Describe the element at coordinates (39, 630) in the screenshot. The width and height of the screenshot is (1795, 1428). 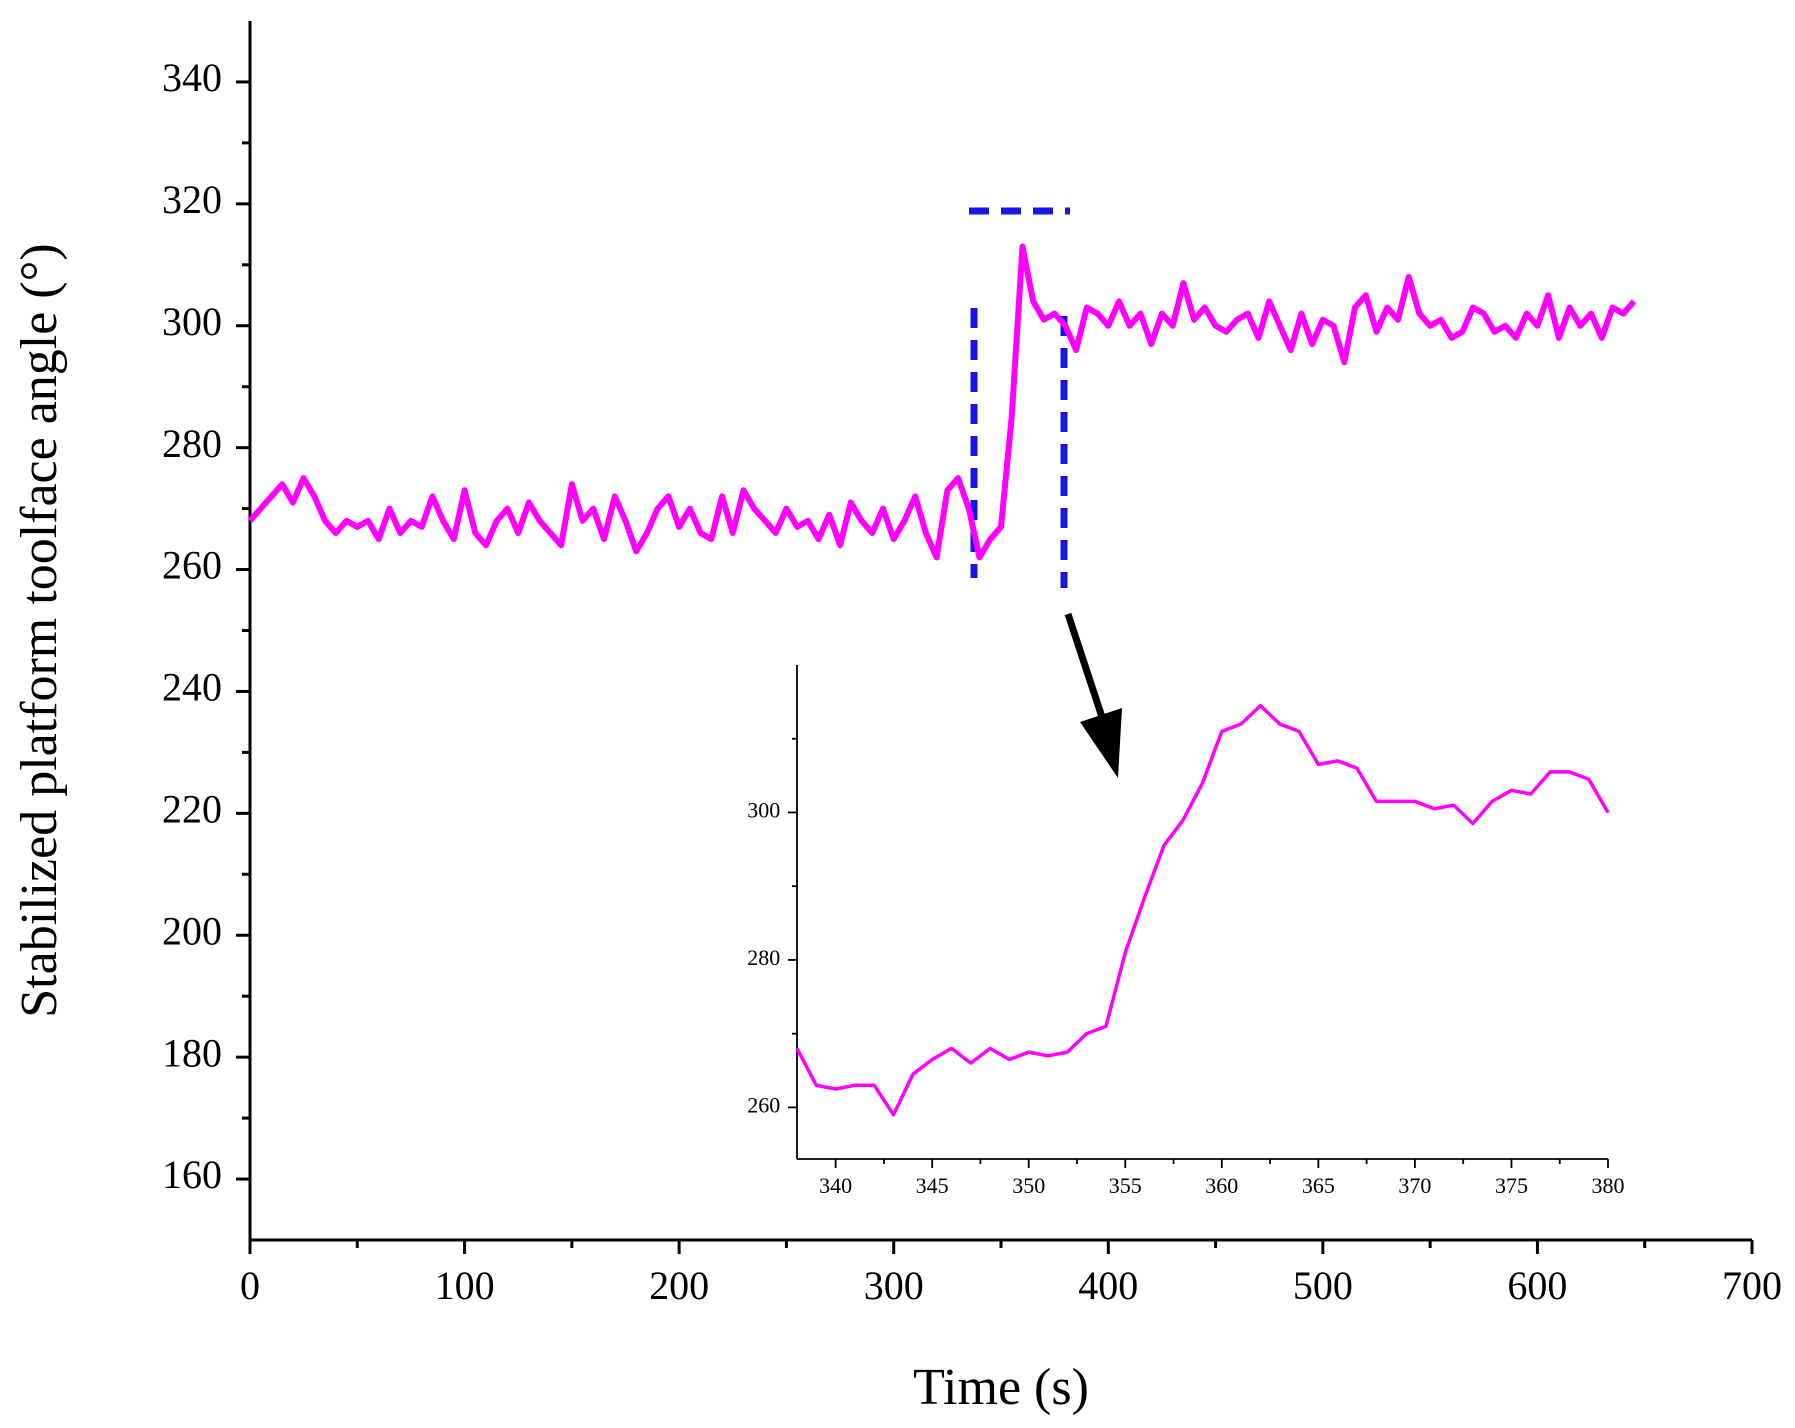
I see `y-axis-title: Stabilized platform toolface angle (°)` at that location.